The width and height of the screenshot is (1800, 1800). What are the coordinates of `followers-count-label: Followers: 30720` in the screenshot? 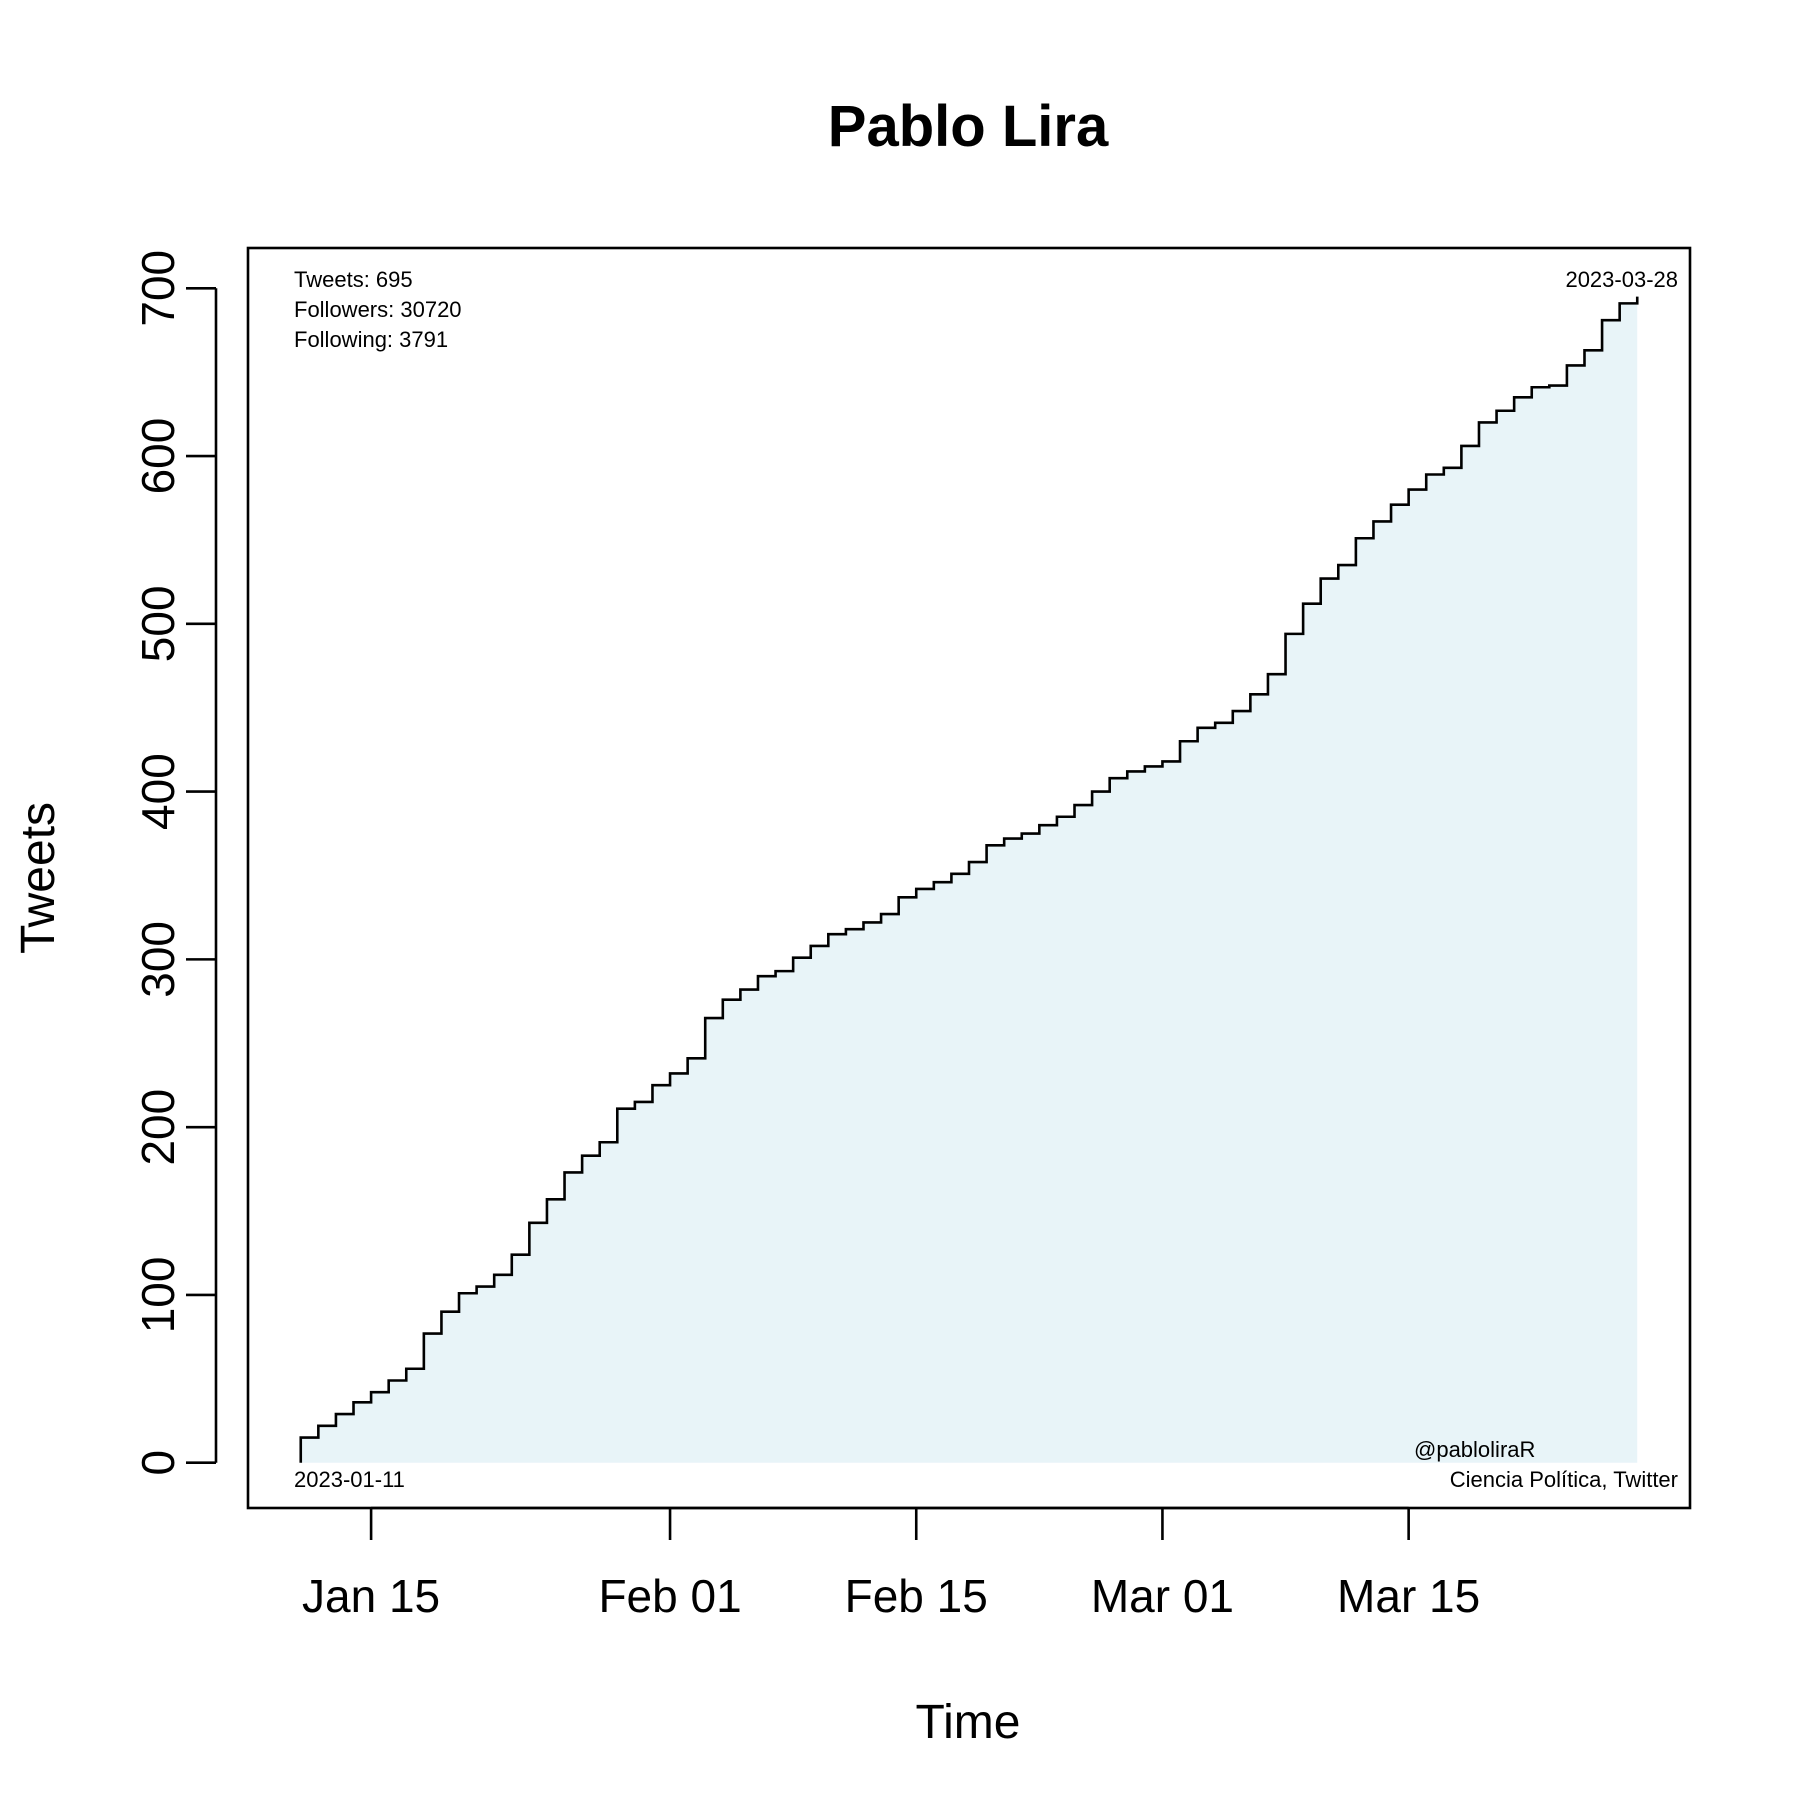 It's located at (378, 309).